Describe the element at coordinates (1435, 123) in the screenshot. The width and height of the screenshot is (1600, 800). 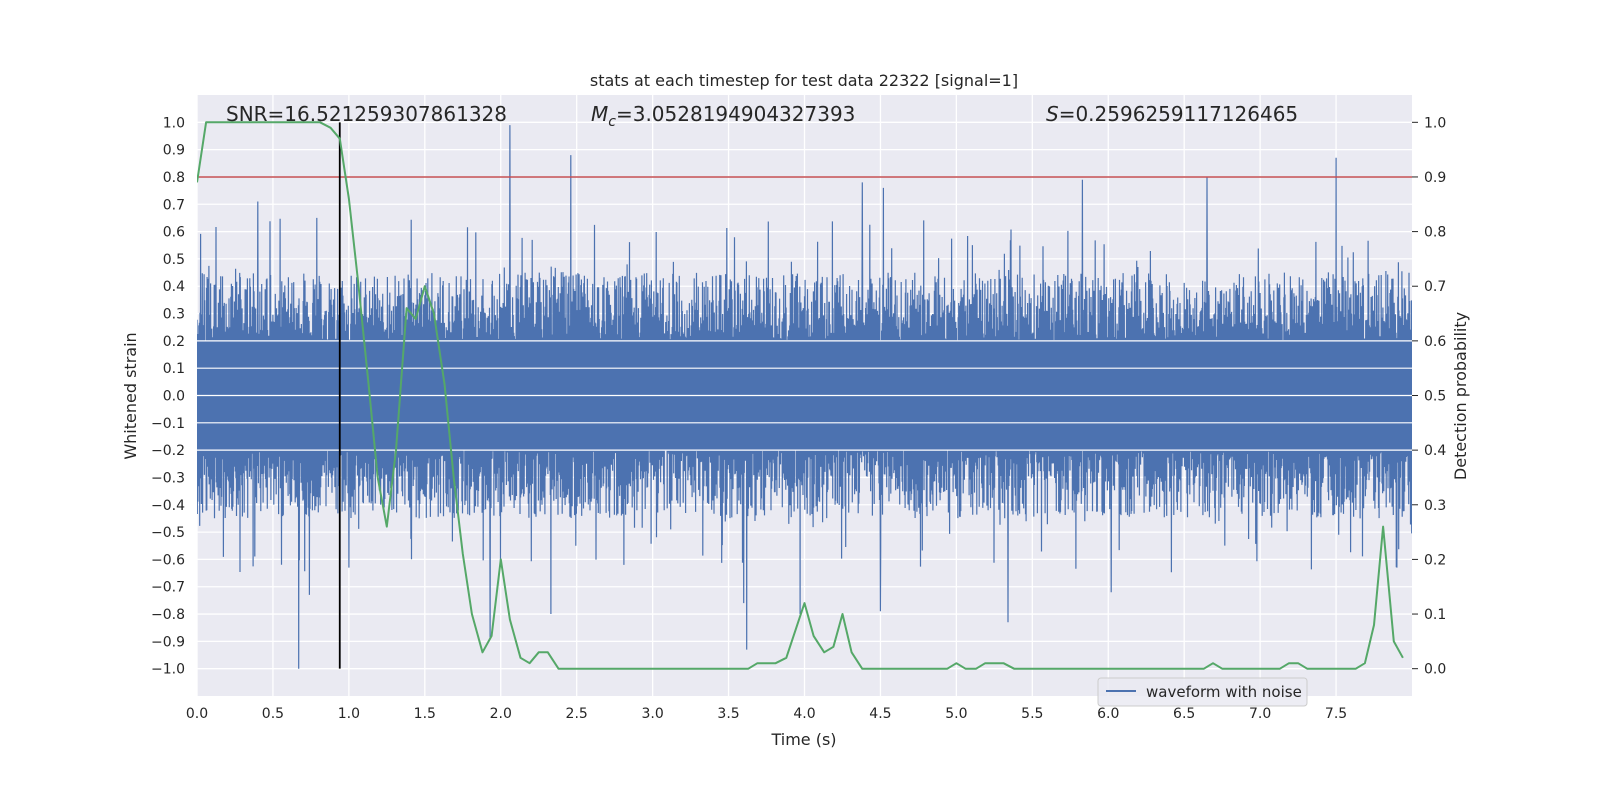
I see `y2-tick-label: 1.0` at that location.